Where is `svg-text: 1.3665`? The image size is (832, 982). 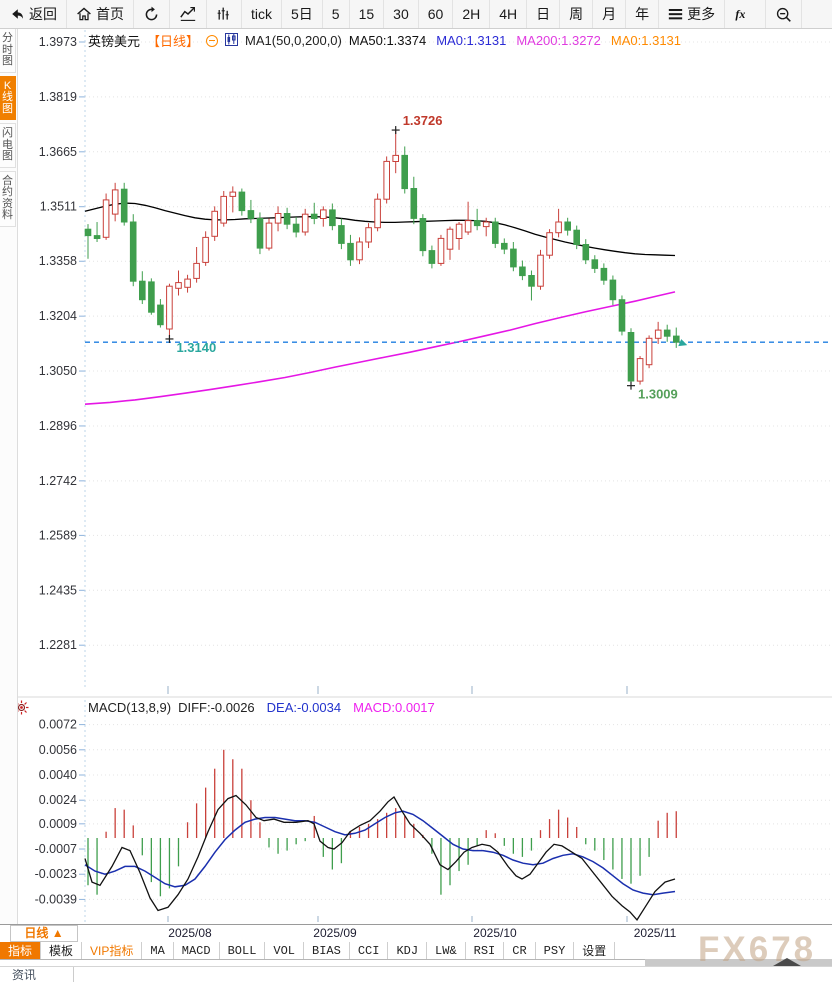
svg-text: 1.3665 is located at coordinates (58, 152).